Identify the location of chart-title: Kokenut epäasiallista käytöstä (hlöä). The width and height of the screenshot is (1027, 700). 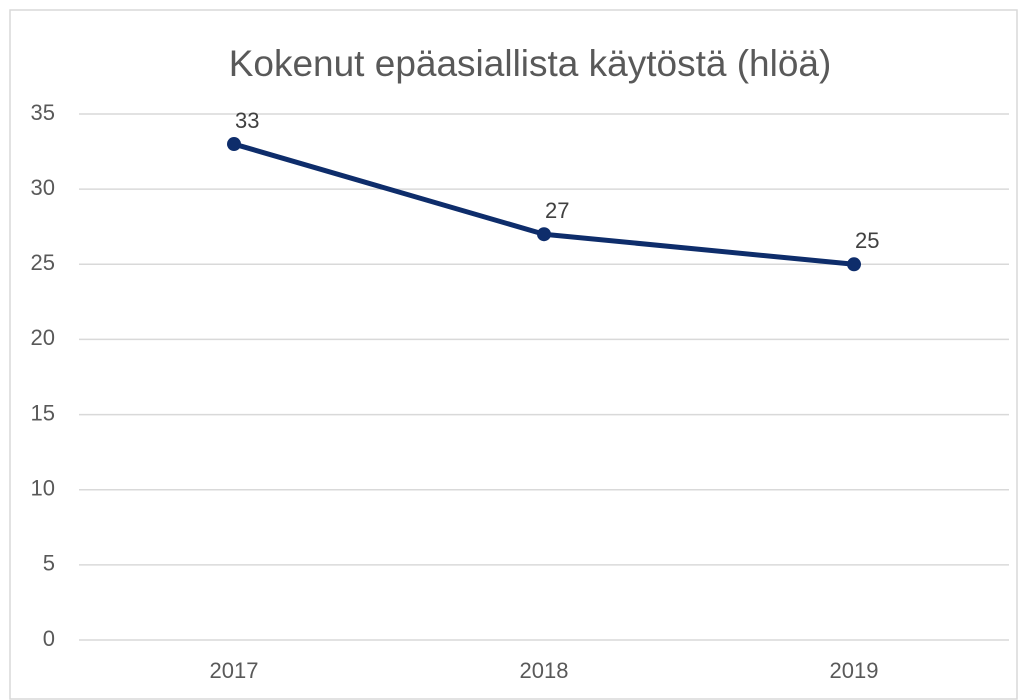
(530, 63).